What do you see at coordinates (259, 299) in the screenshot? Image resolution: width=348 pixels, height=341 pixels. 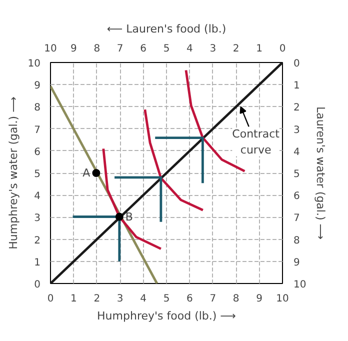 I see `x-tick-label: 9` at bounding box center [259, 299].